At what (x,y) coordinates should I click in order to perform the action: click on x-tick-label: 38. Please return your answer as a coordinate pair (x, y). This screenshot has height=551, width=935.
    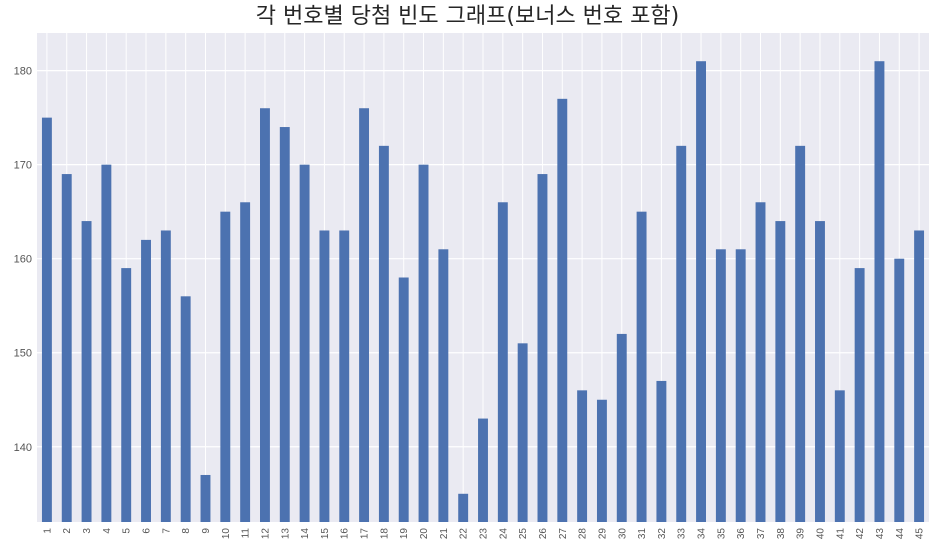
    Looking at the image, I should click on (781, 534).